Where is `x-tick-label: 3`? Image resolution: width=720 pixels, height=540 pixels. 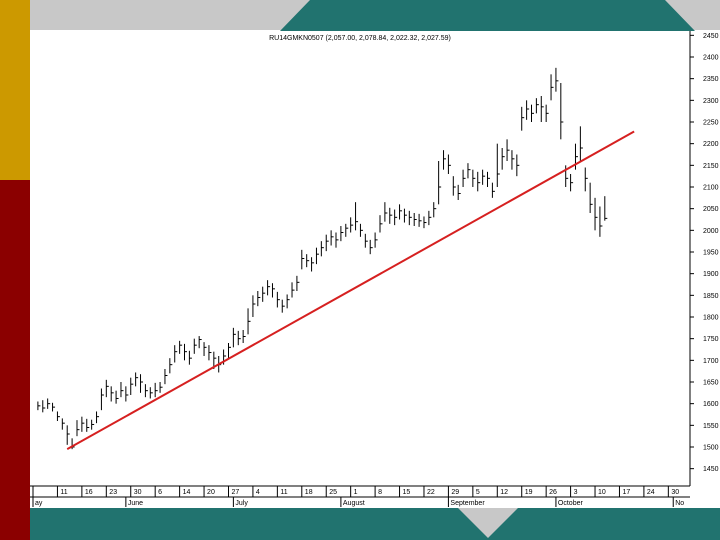 x-tick-label: 3 is located at coordinates (576, 492).